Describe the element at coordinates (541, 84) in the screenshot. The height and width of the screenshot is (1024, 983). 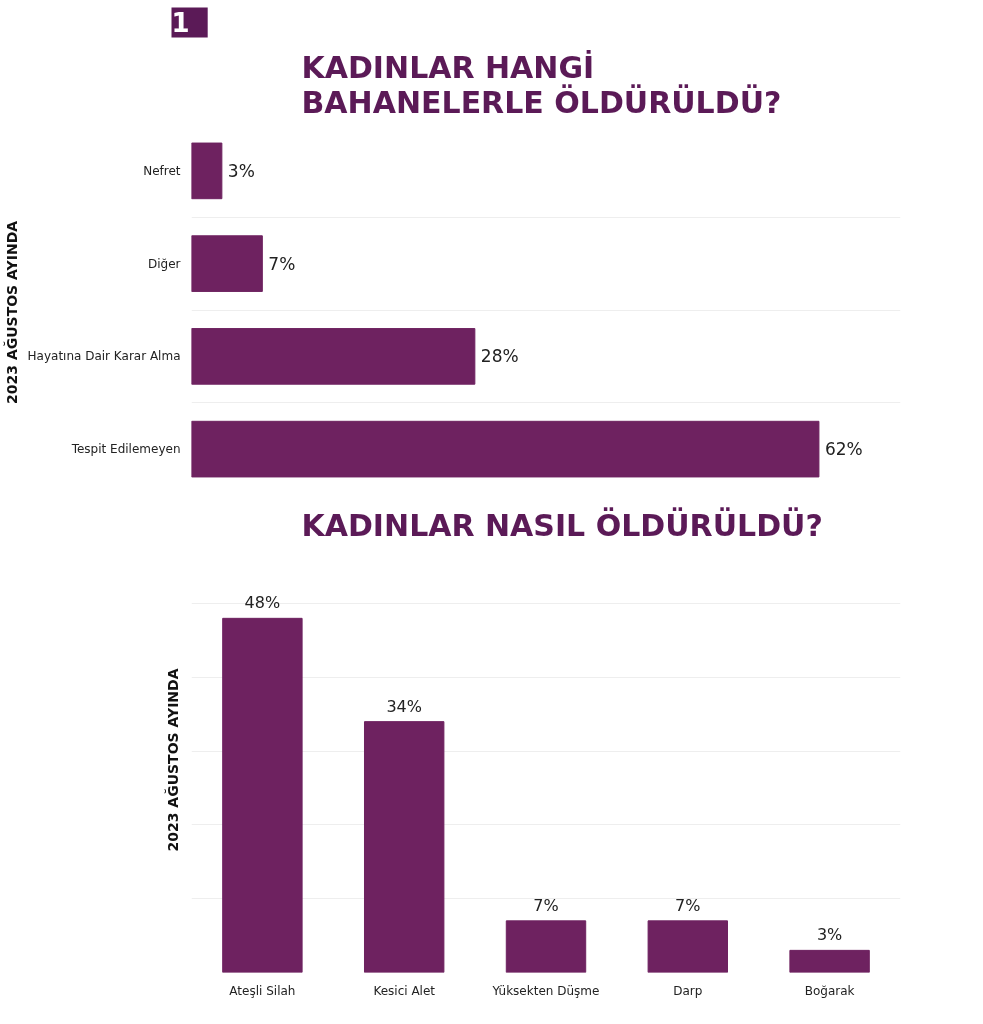
I see `chart-title: KADINLAR HANGİ BAHANELERLE ÖLDÜRÜLDÜ?` at that location.